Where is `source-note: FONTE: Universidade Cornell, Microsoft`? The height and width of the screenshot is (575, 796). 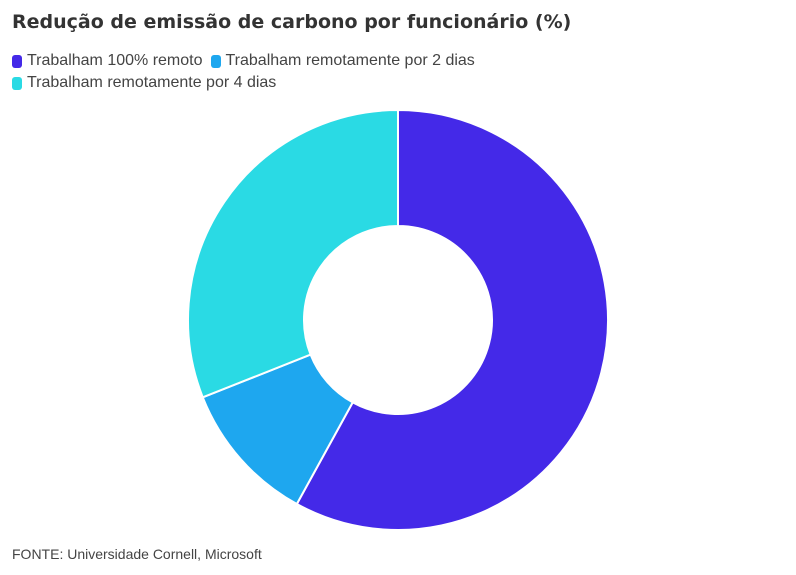 source-note: FONTE: Universidade Cornell, Microsoft is located at coordinates (137, 554).